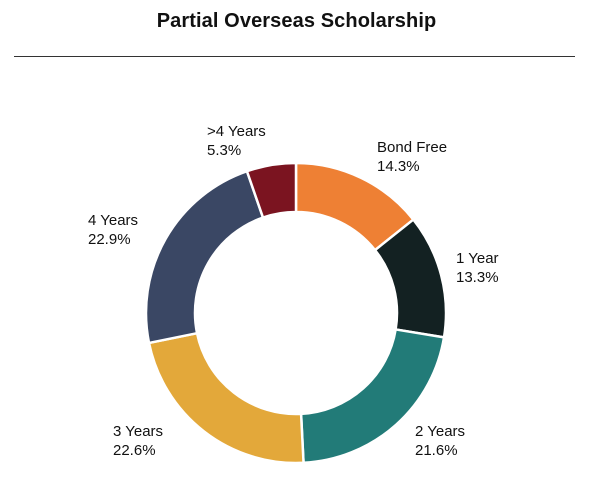 This screenshot has height=492, width=593. I want to click on slice-label: >4 Years, so click(236, 131).